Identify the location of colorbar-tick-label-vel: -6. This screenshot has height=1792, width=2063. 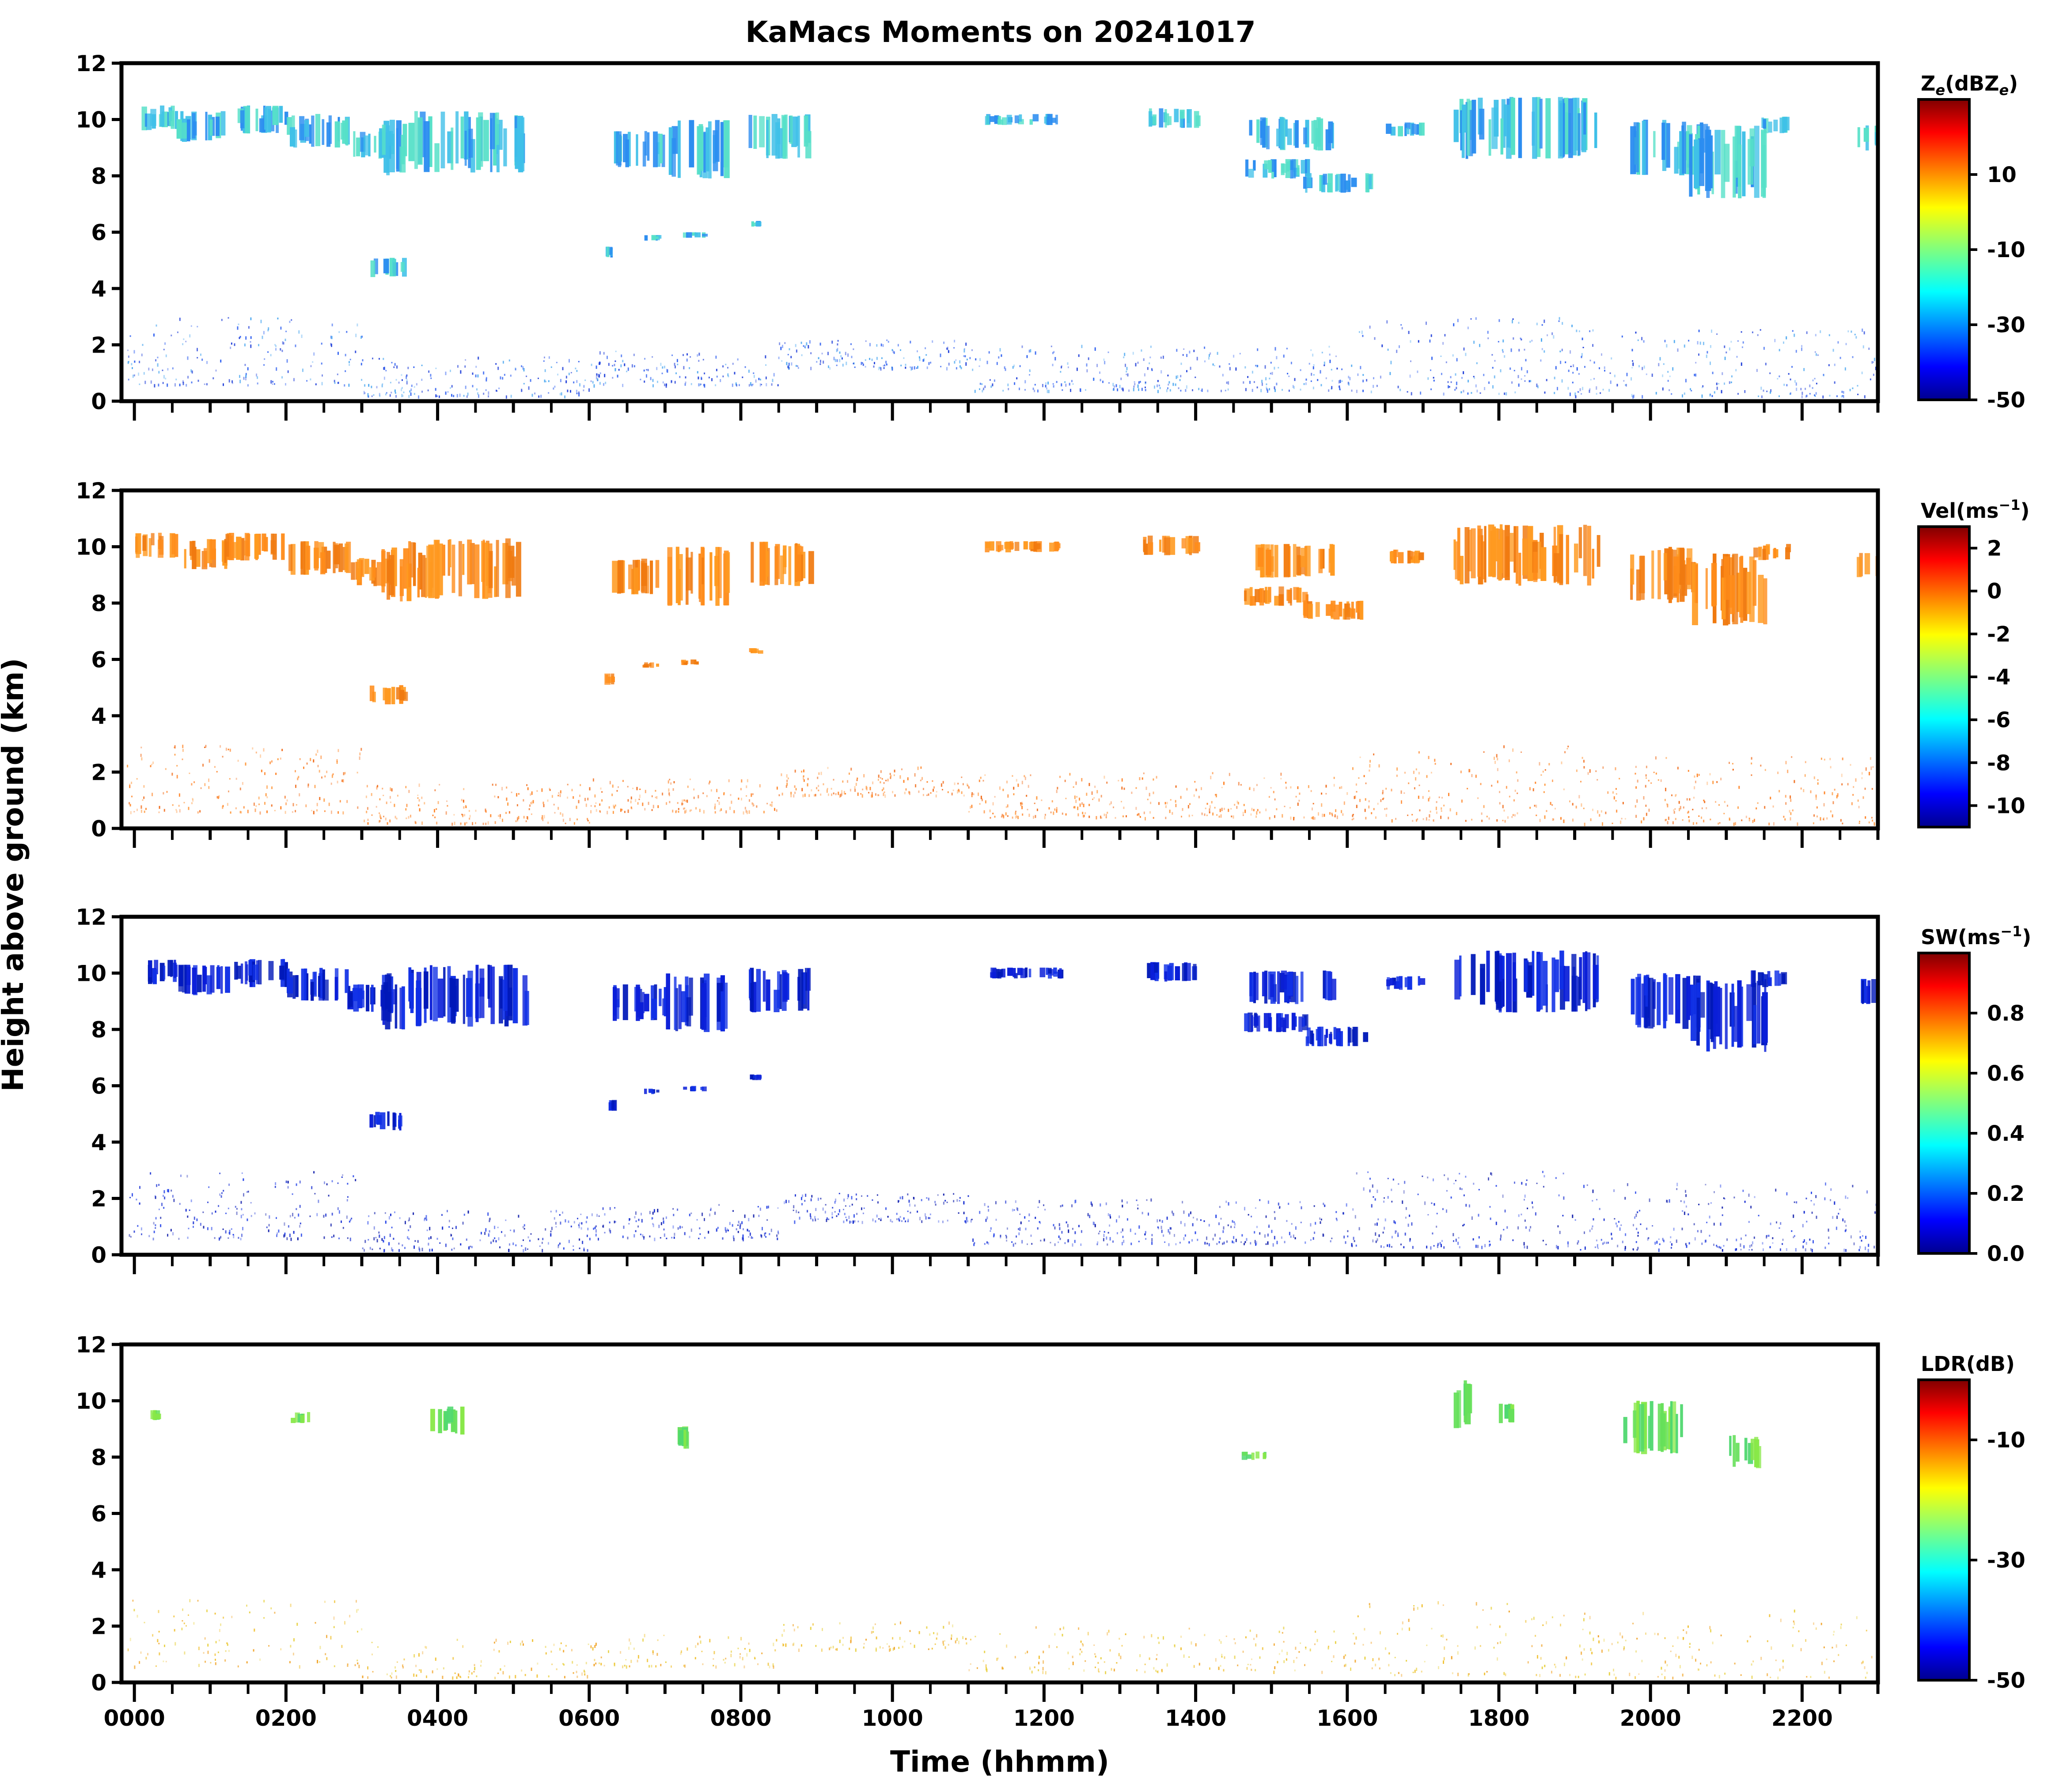
(1998, 720).